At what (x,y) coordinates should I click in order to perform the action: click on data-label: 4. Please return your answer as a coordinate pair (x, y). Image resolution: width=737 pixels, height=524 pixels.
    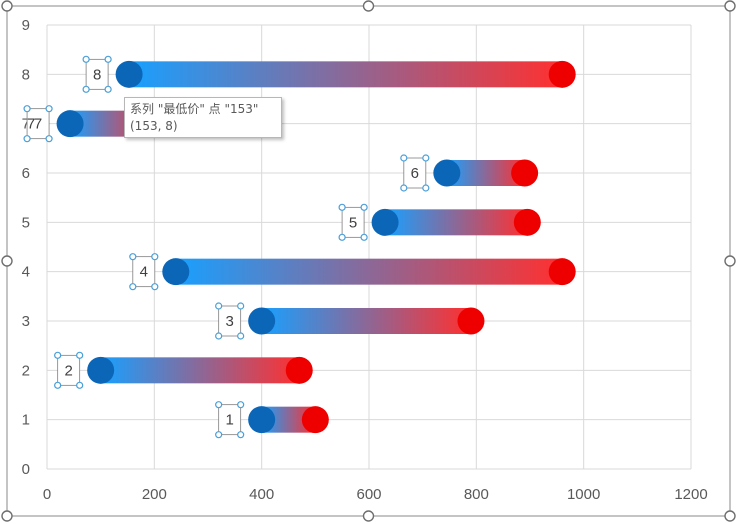
    Looking at the image, I should click on (144, 272).